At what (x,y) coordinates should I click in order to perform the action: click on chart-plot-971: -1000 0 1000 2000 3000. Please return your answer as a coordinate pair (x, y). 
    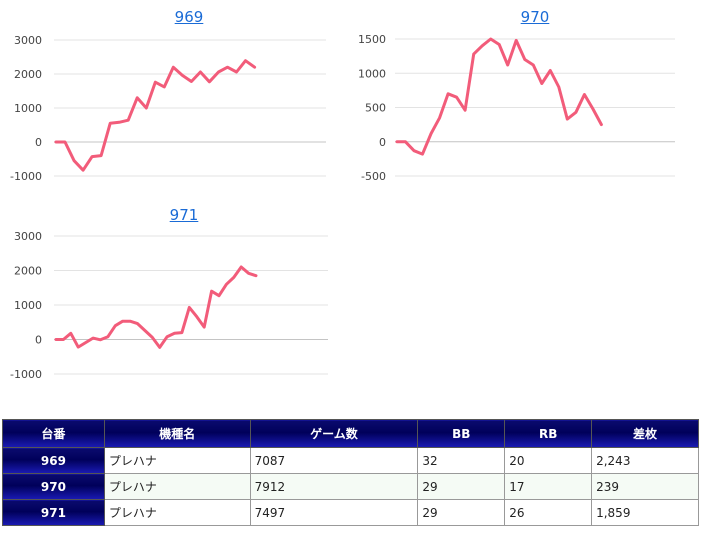
    Looking at the image, I should click on (169, 305).